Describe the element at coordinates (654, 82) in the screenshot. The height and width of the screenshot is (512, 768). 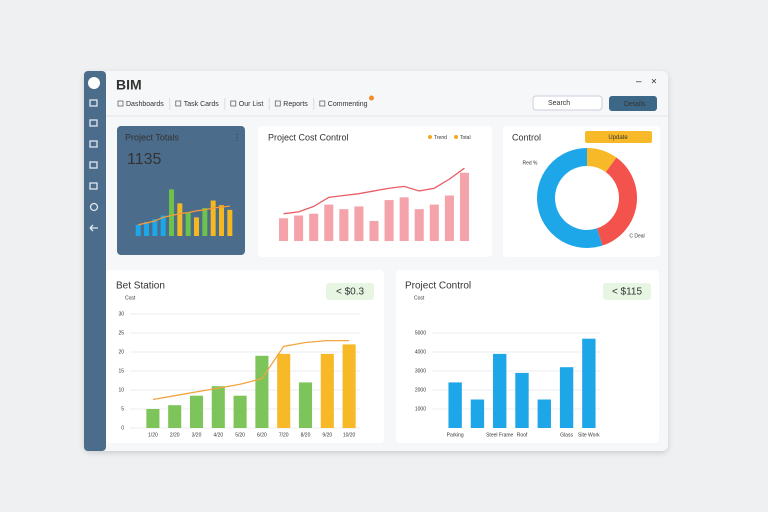
I see `close: ×` at that location.